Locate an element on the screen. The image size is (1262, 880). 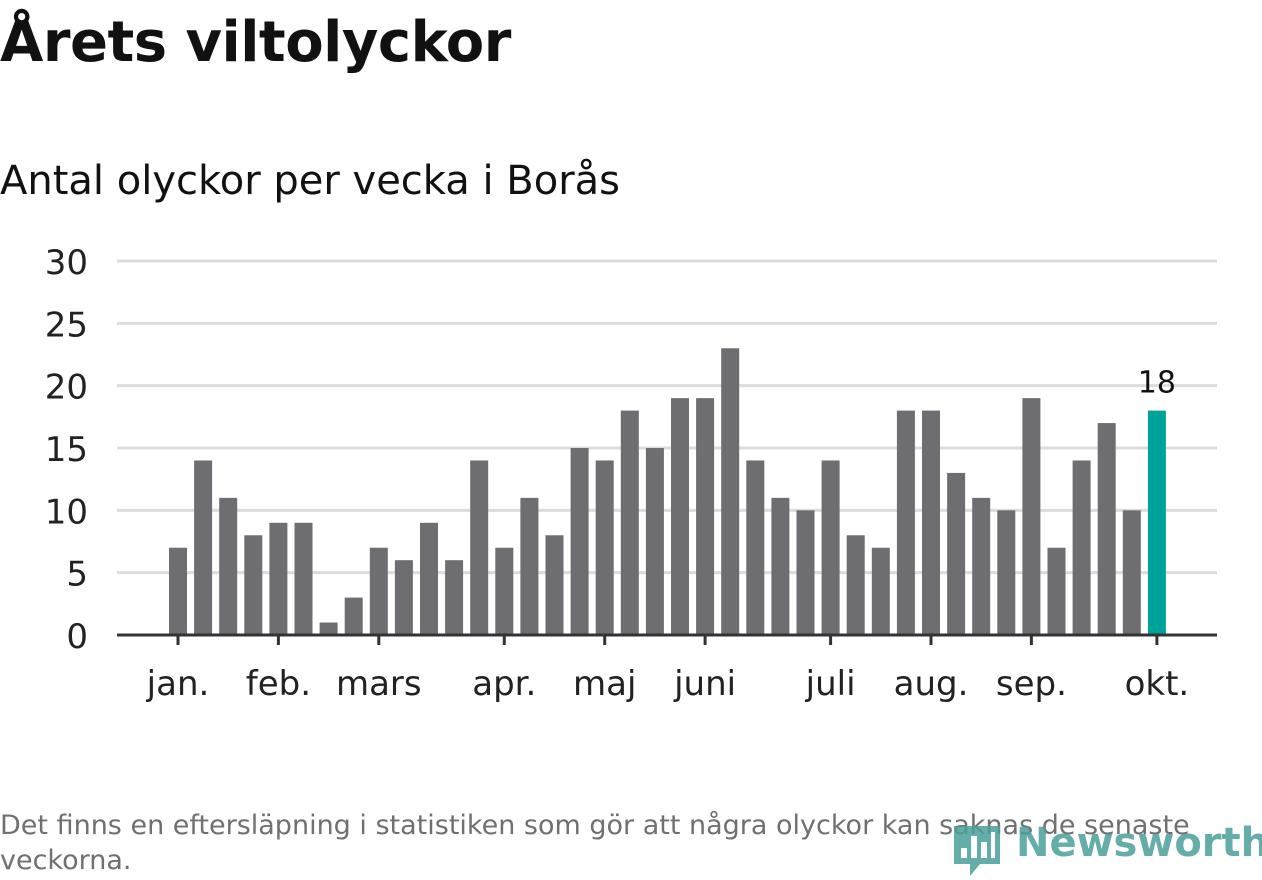
data-labels: 18 is located at coordinates (1157, 383).